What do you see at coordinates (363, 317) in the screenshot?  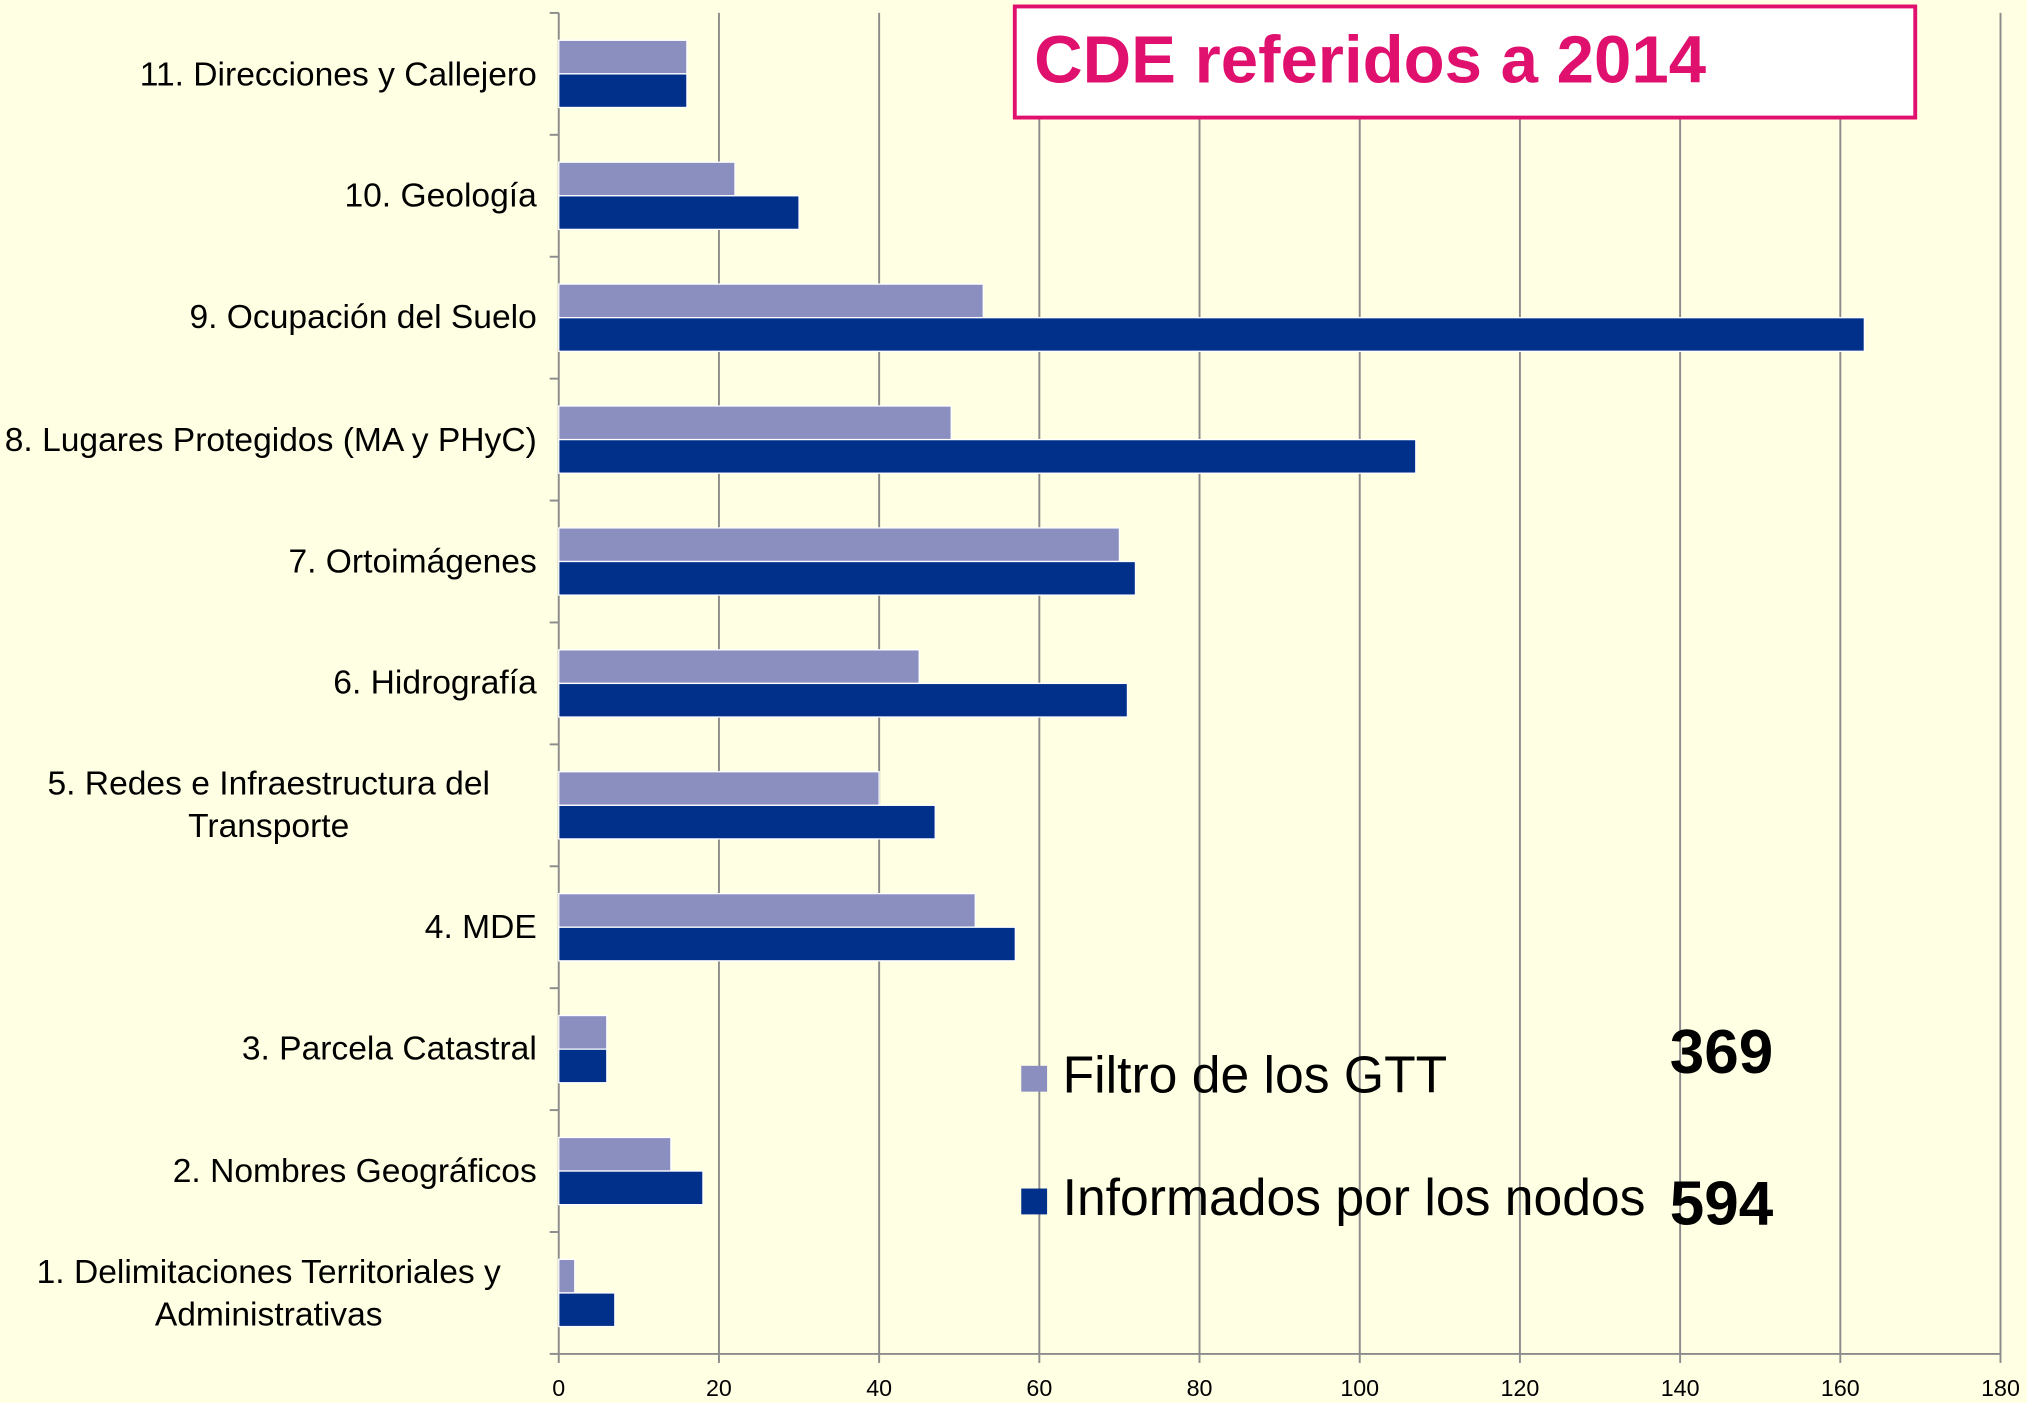 I see `y-tick-label: 9. Ocupación del Suelo` at bounding box center [363, 317].